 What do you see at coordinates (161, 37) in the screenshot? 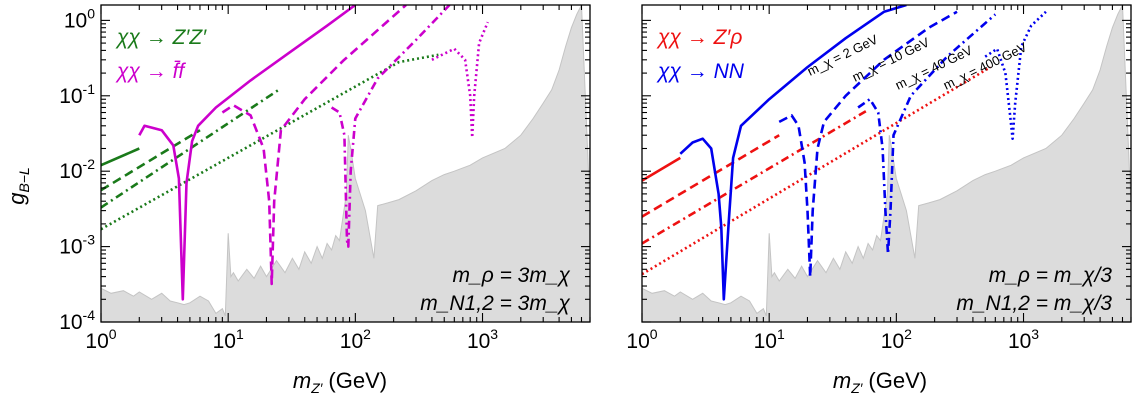
I see `legend-left-zz: χχ → Z′Z′` at bounding box center [161, 37].